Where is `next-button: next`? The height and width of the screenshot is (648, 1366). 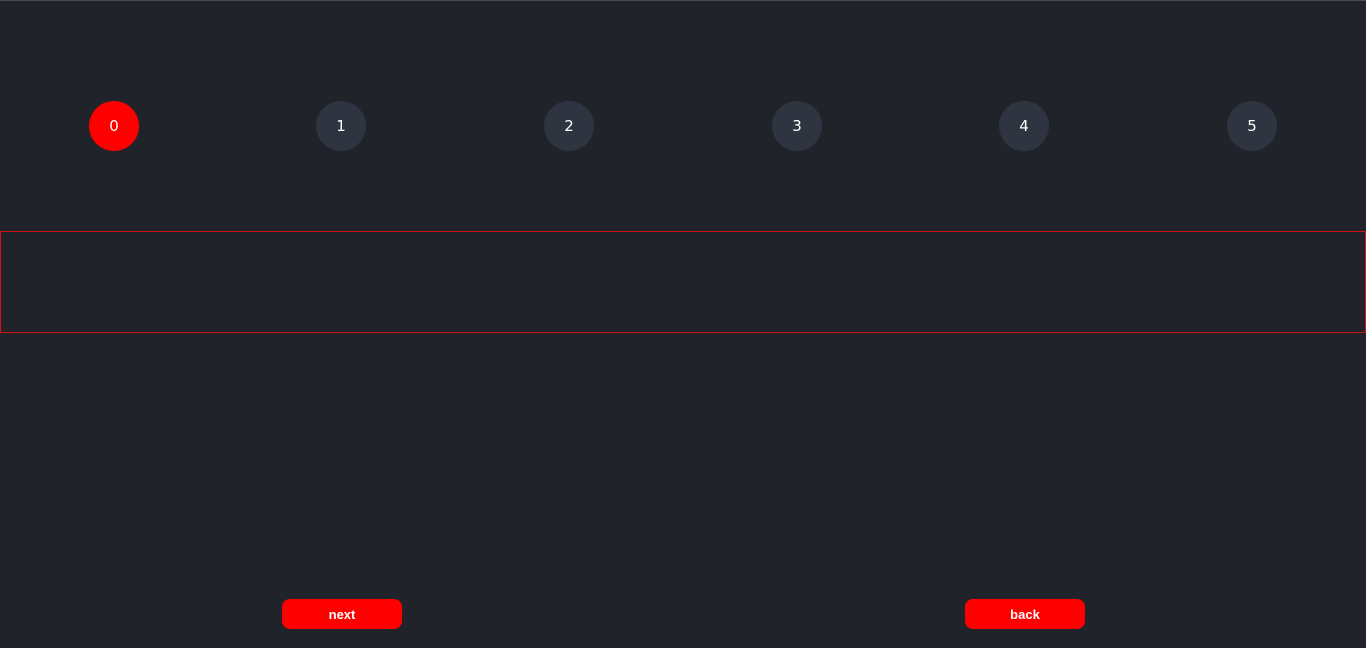
next-button: next is located at coordinates (342, 614).